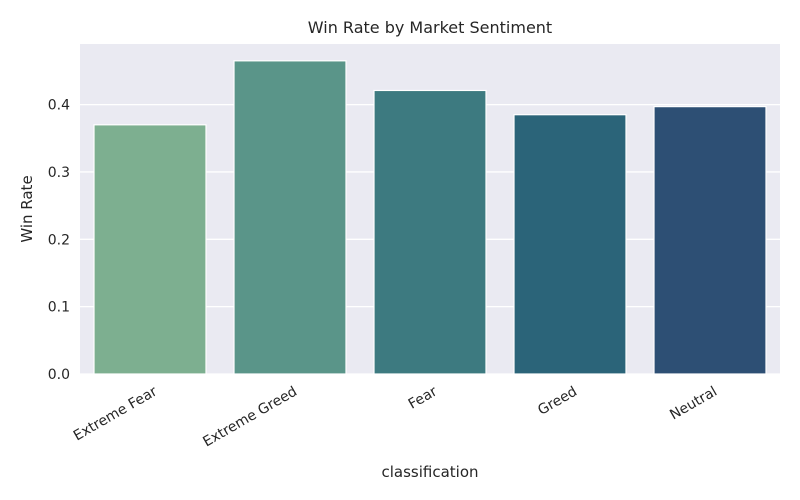 This screenshot has width=800, height=500. I want to click on bar-greed, so click(570, 244).